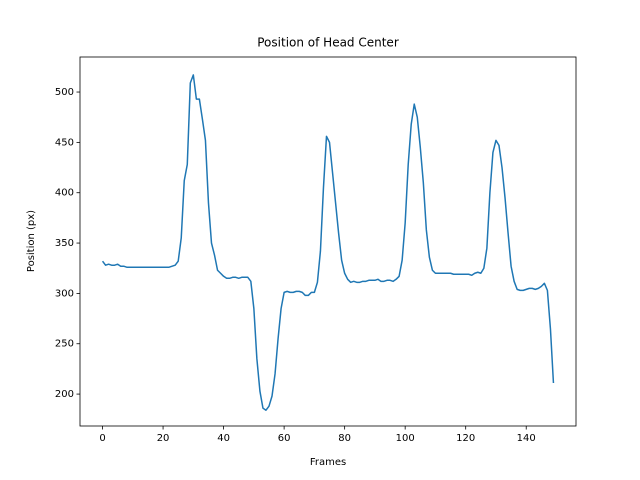 Image resolution: width=640 pixels, height=480 pixels. What do you see at coordinates (344, 438) in the screenshot?
I see `x-tick-label: 80` at bounding box center [344, 438].